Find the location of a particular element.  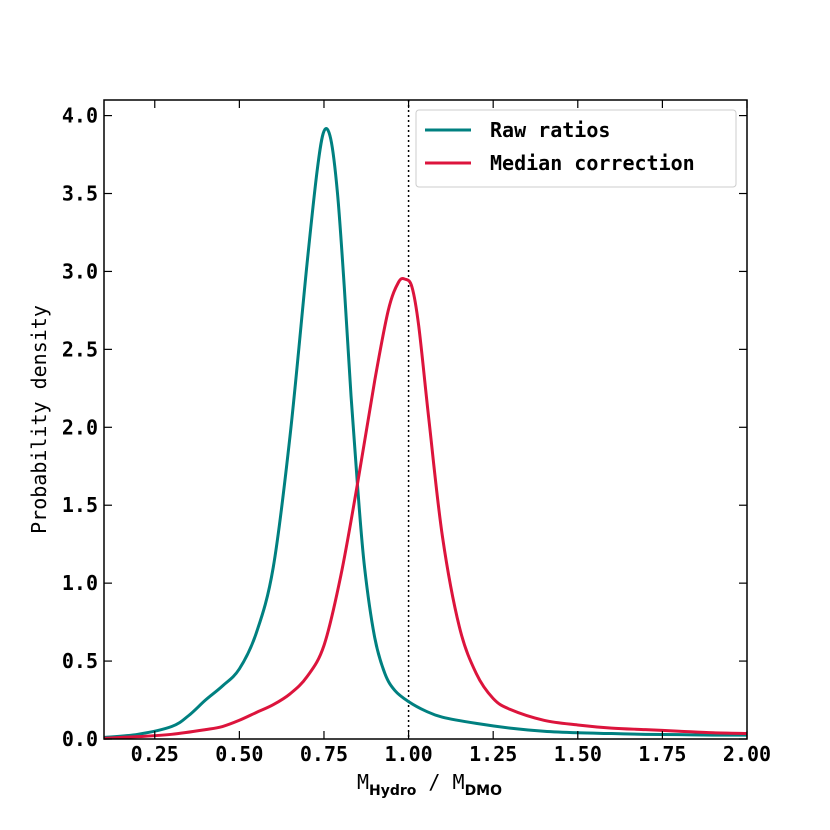

legend-label-raw-ratios: Raw ratios is located at coordinates (550, 130).